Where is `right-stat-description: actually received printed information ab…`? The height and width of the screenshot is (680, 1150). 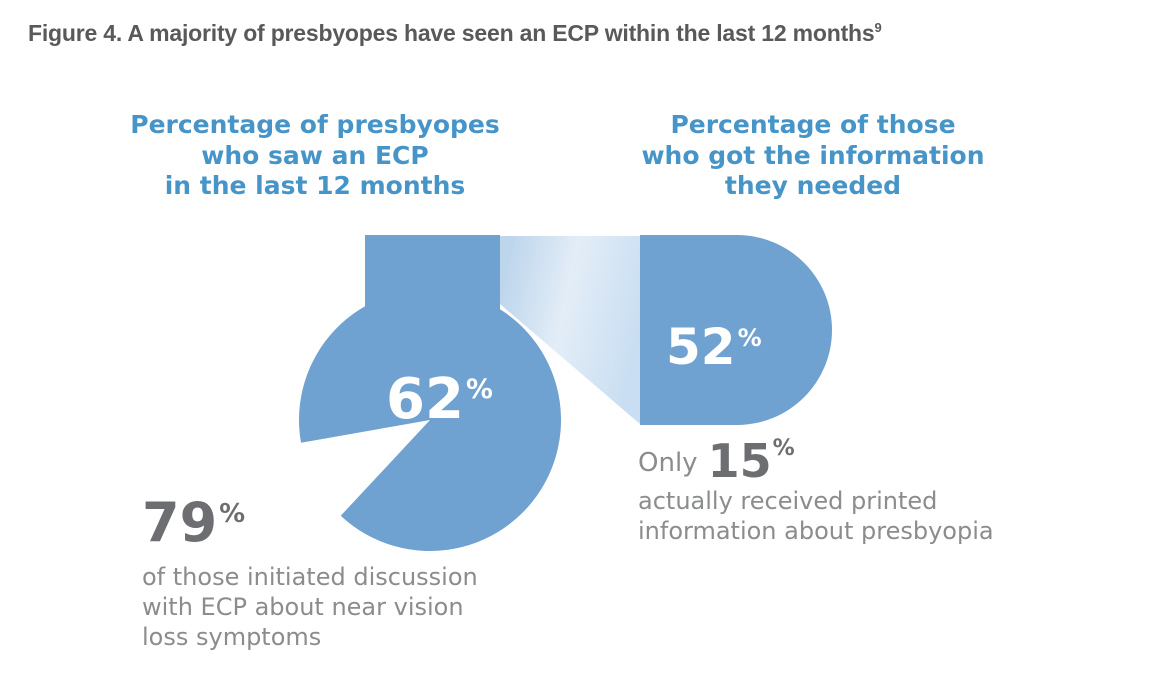
right-stat-description: actually received printed information ab… is located at coordinates (816, 516).